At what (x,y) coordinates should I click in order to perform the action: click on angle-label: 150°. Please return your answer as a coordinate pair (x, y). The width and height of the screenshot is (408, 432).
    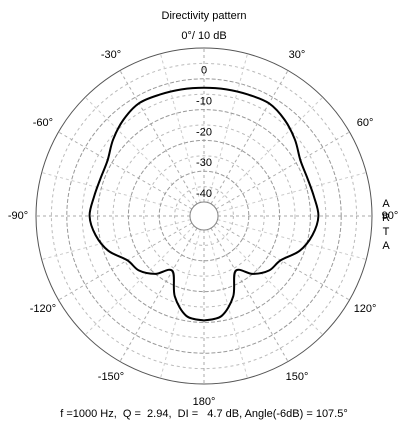
    Looking at the image, I should click on (297, 377).